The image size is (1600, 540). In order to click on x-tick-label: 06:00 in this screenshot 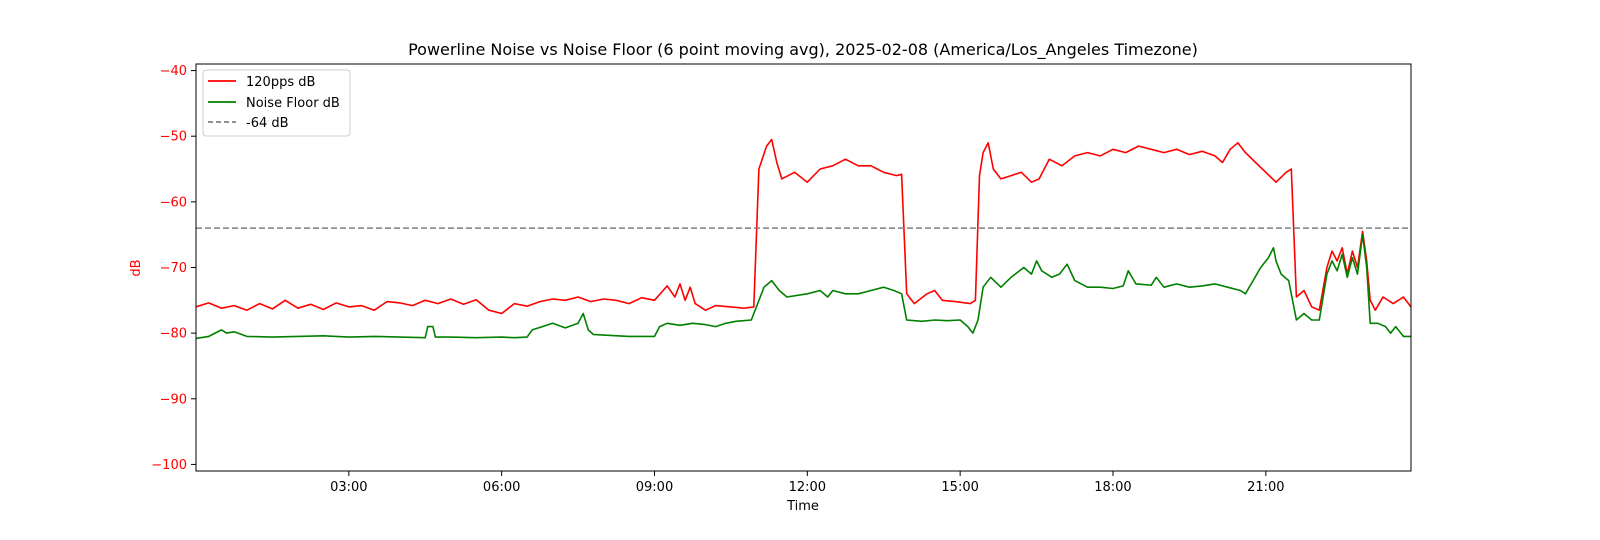, I will do `click(501, 487)`.